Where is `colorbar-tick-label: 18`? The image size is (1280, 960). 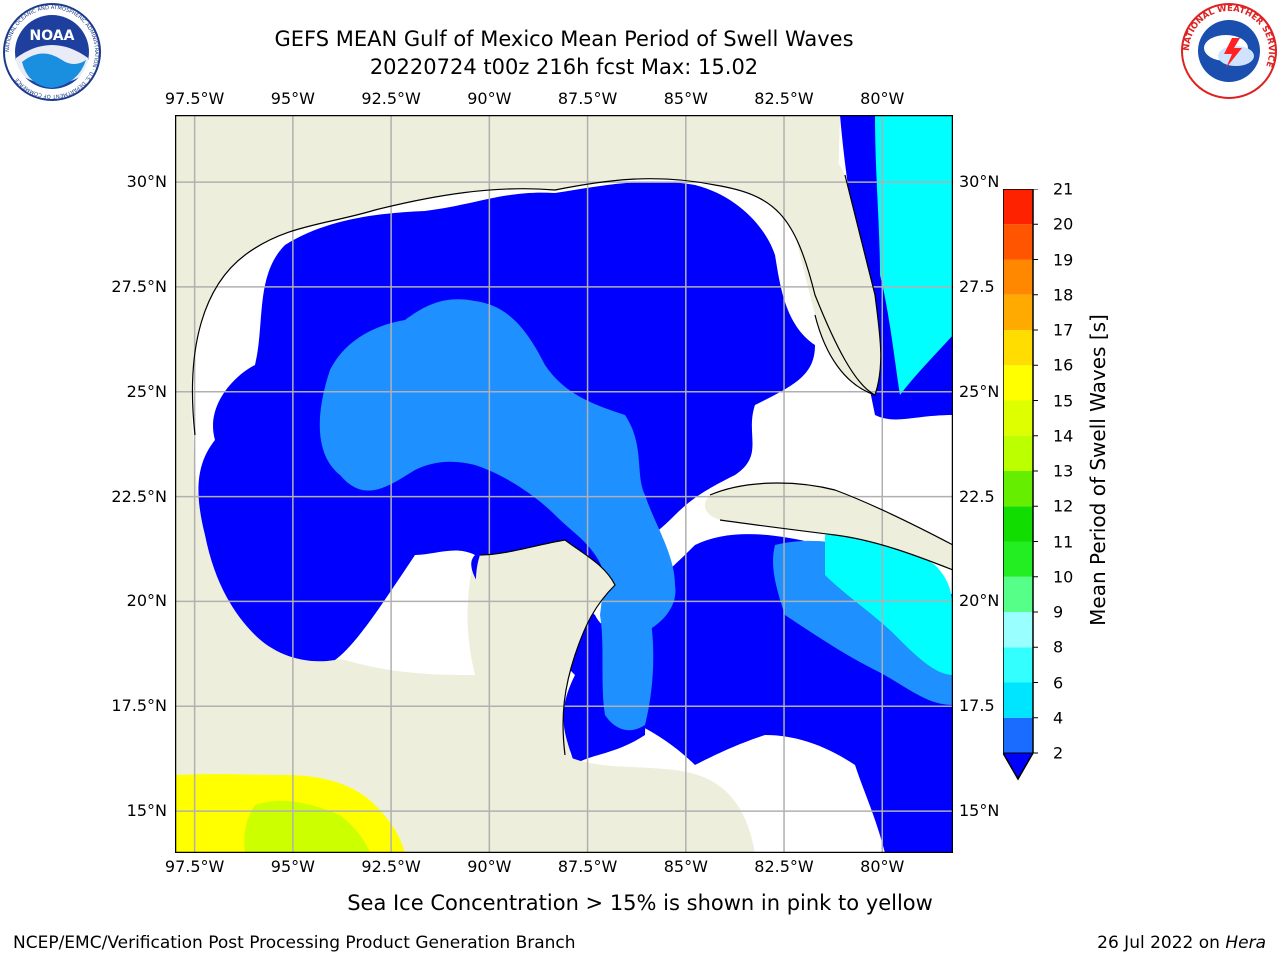 colorbar-tick-label: 18 is located at coordinates (1063, 295).